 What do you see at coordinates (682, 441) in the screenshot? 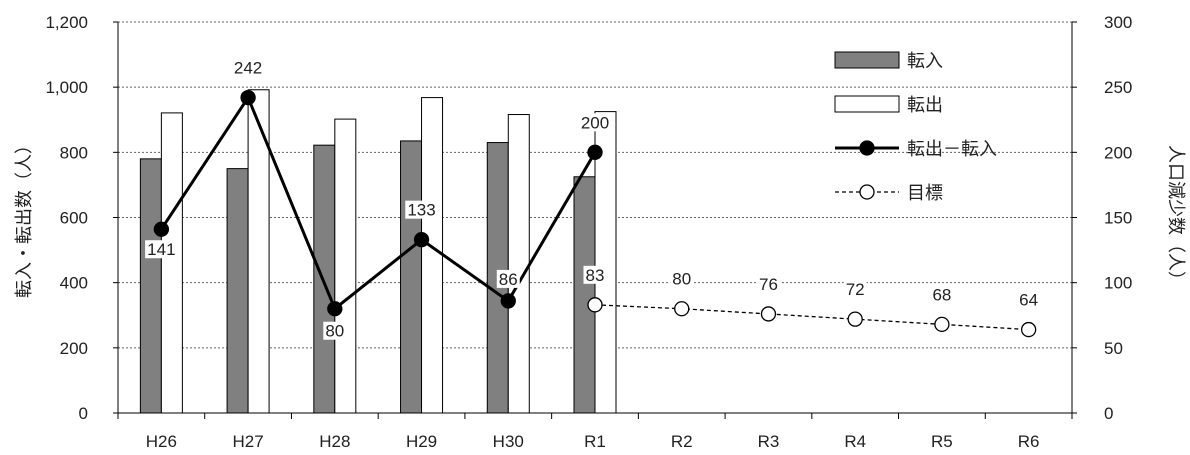
I see `x-tick-label: R2` at bounding box center [682, 441].